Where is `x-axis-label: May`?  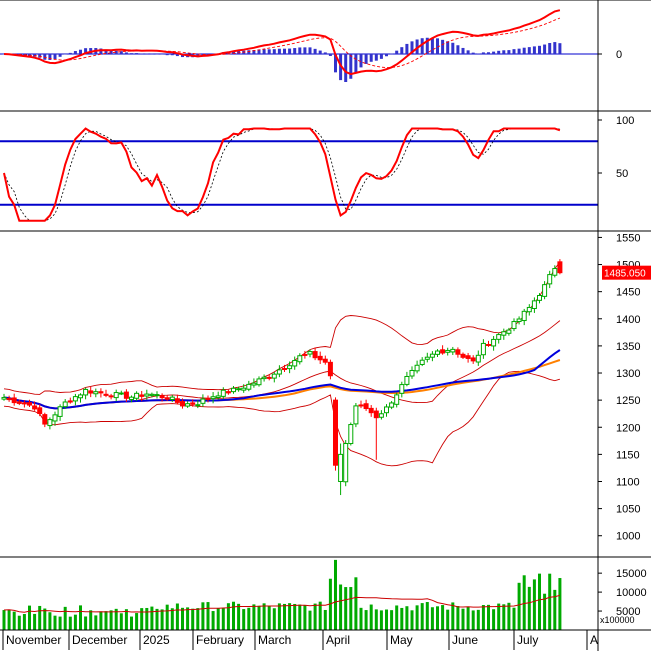
x-axis-label: May is located at coordinates (401, 640).